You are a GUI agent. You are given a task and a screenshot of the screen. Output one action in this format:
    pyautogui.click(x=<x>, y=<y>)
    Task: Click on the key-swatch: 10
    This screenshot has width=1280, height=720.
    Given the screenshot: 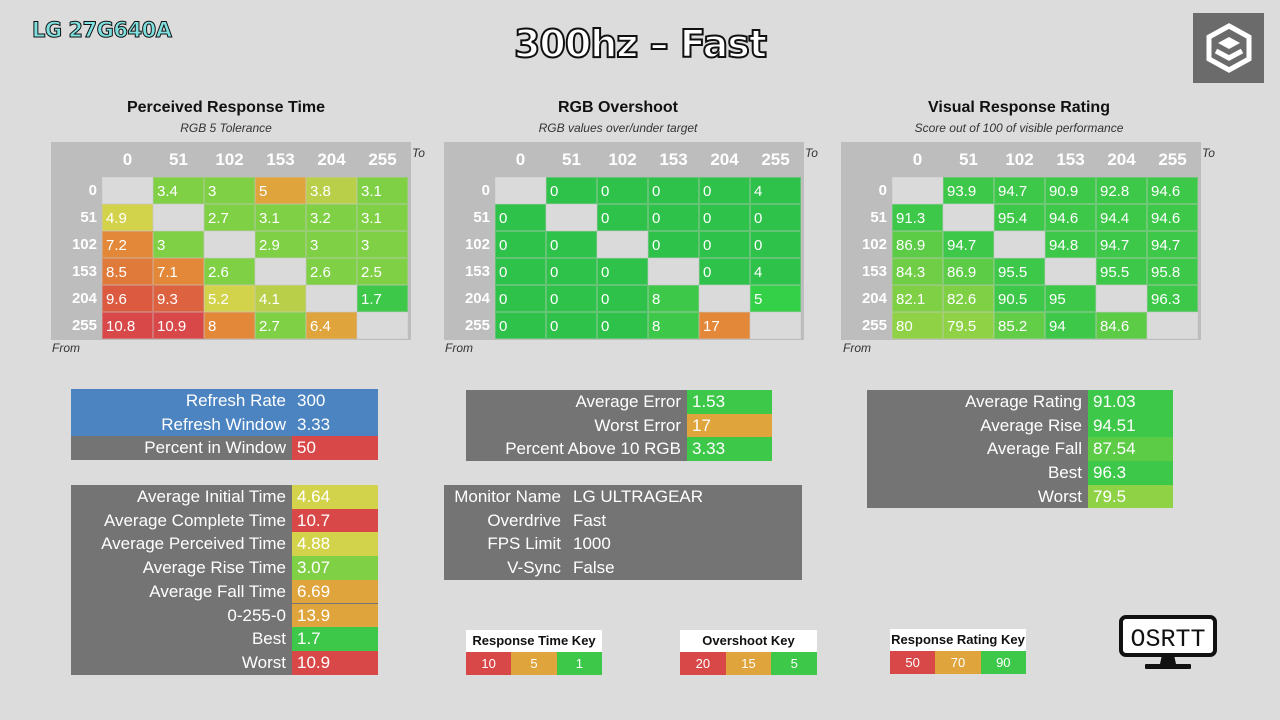 What is the action you would take?
    pyautogui.click(x=489, y=663)
    